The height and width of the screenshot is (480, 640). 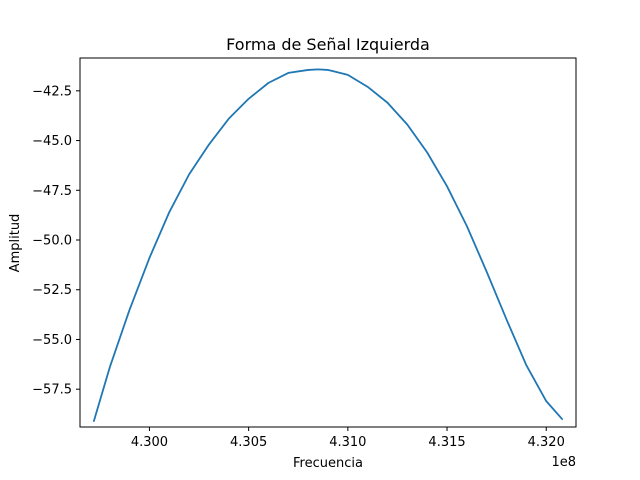 What do you see at coordinates (347, 442) in the screenshot?
I see `x-tick-label: 4.310` at bounding box center [347, 442].